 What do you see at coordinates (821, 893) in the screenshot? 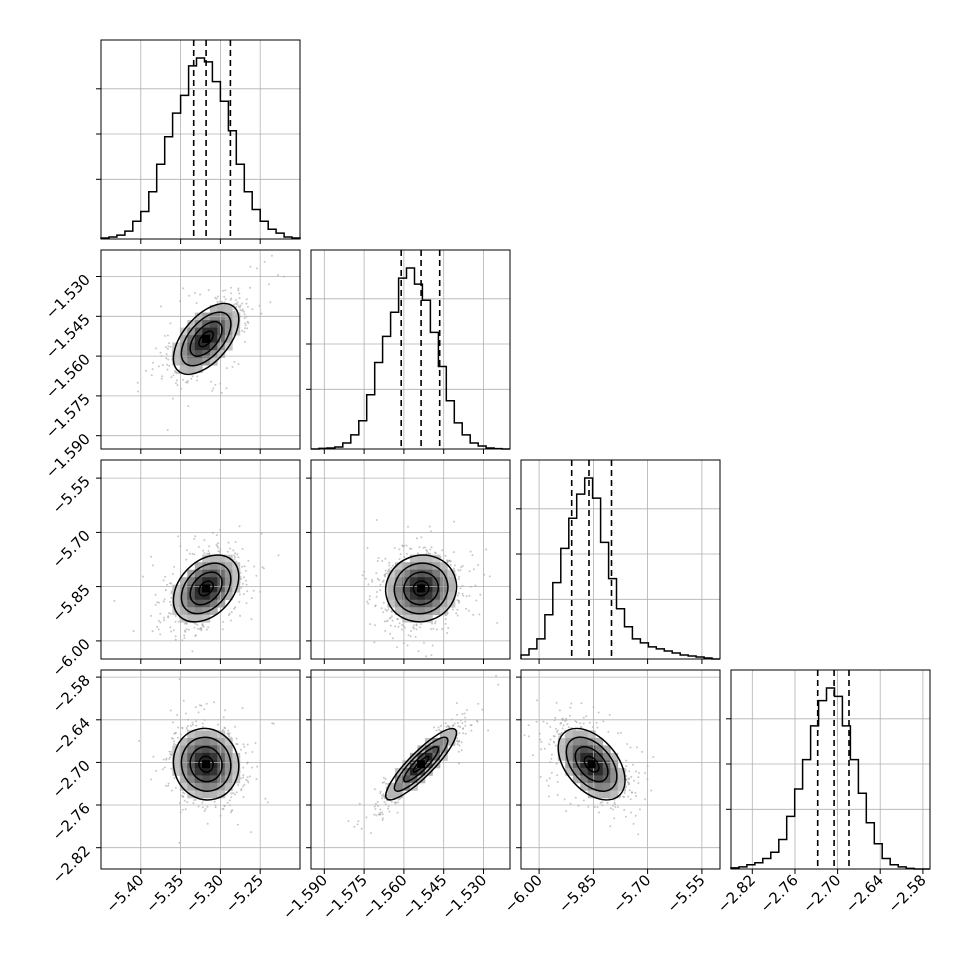
I see `x-tick-label-param-3: −2.70` at bounding box center [821, 893].